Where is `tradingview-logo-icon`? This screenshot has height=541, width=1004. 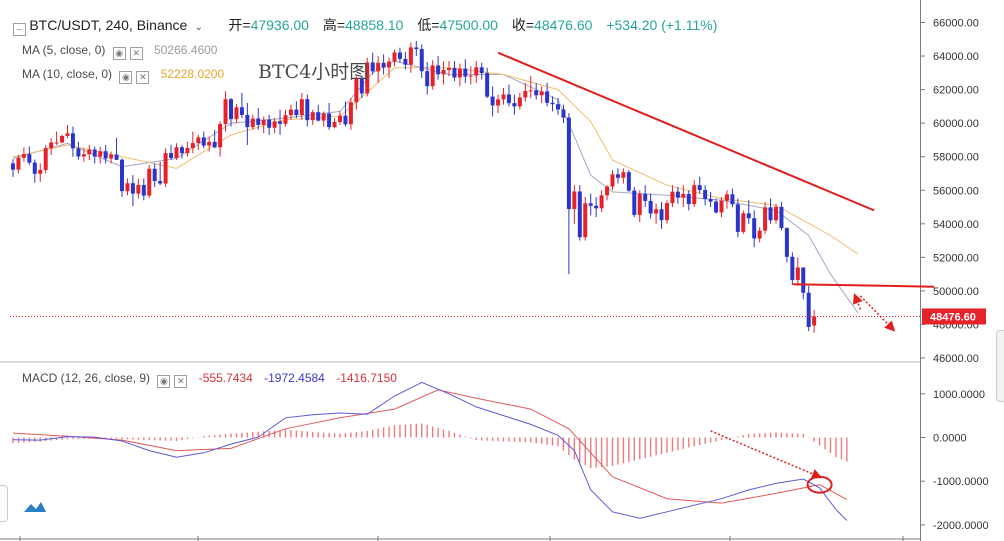 tradingview-logo-icon is located at coordinates (35, 507).